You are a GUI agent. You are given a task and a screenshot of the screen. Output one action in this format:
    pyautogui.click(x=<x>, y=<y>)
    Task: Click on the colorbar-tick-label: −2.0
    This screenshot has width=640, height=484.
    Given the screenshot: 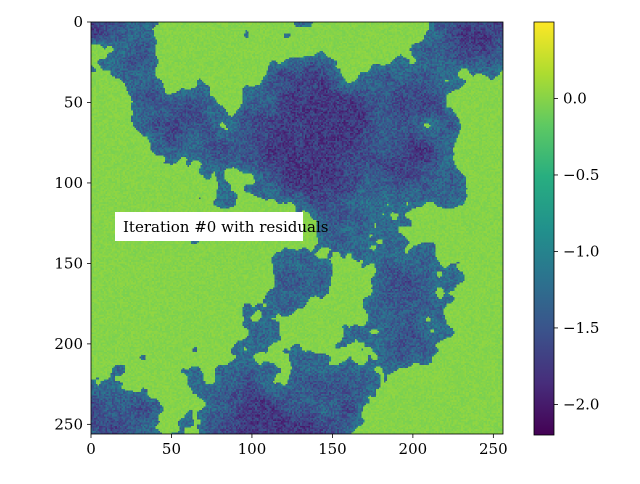 What is the action you would take?
    pyautogui.click(x=581, y=404)
    